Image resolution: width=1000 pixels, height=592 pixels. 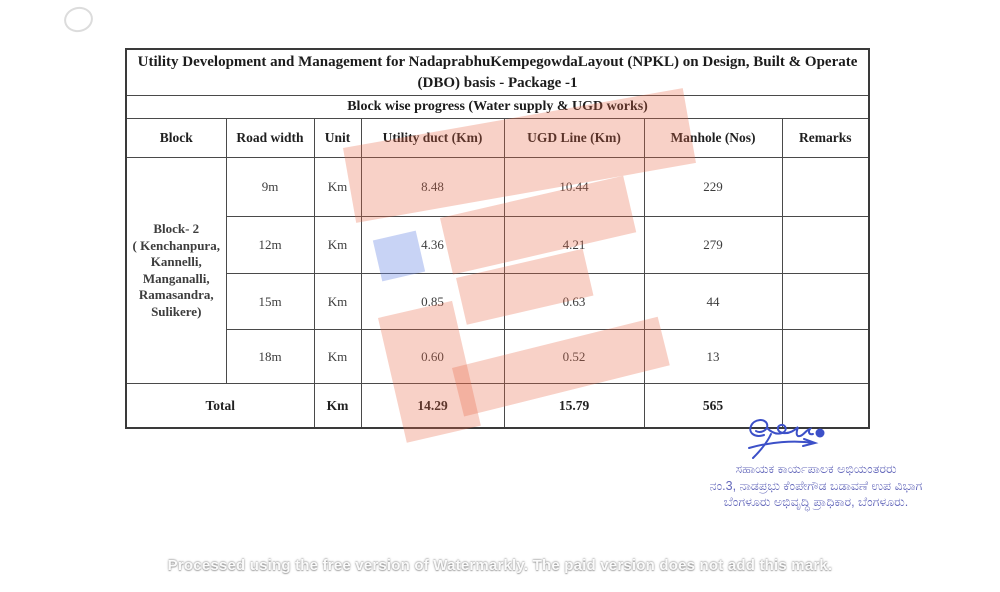 I want to click on col-header-remarks: Remarks, so click(x=825, y=138).